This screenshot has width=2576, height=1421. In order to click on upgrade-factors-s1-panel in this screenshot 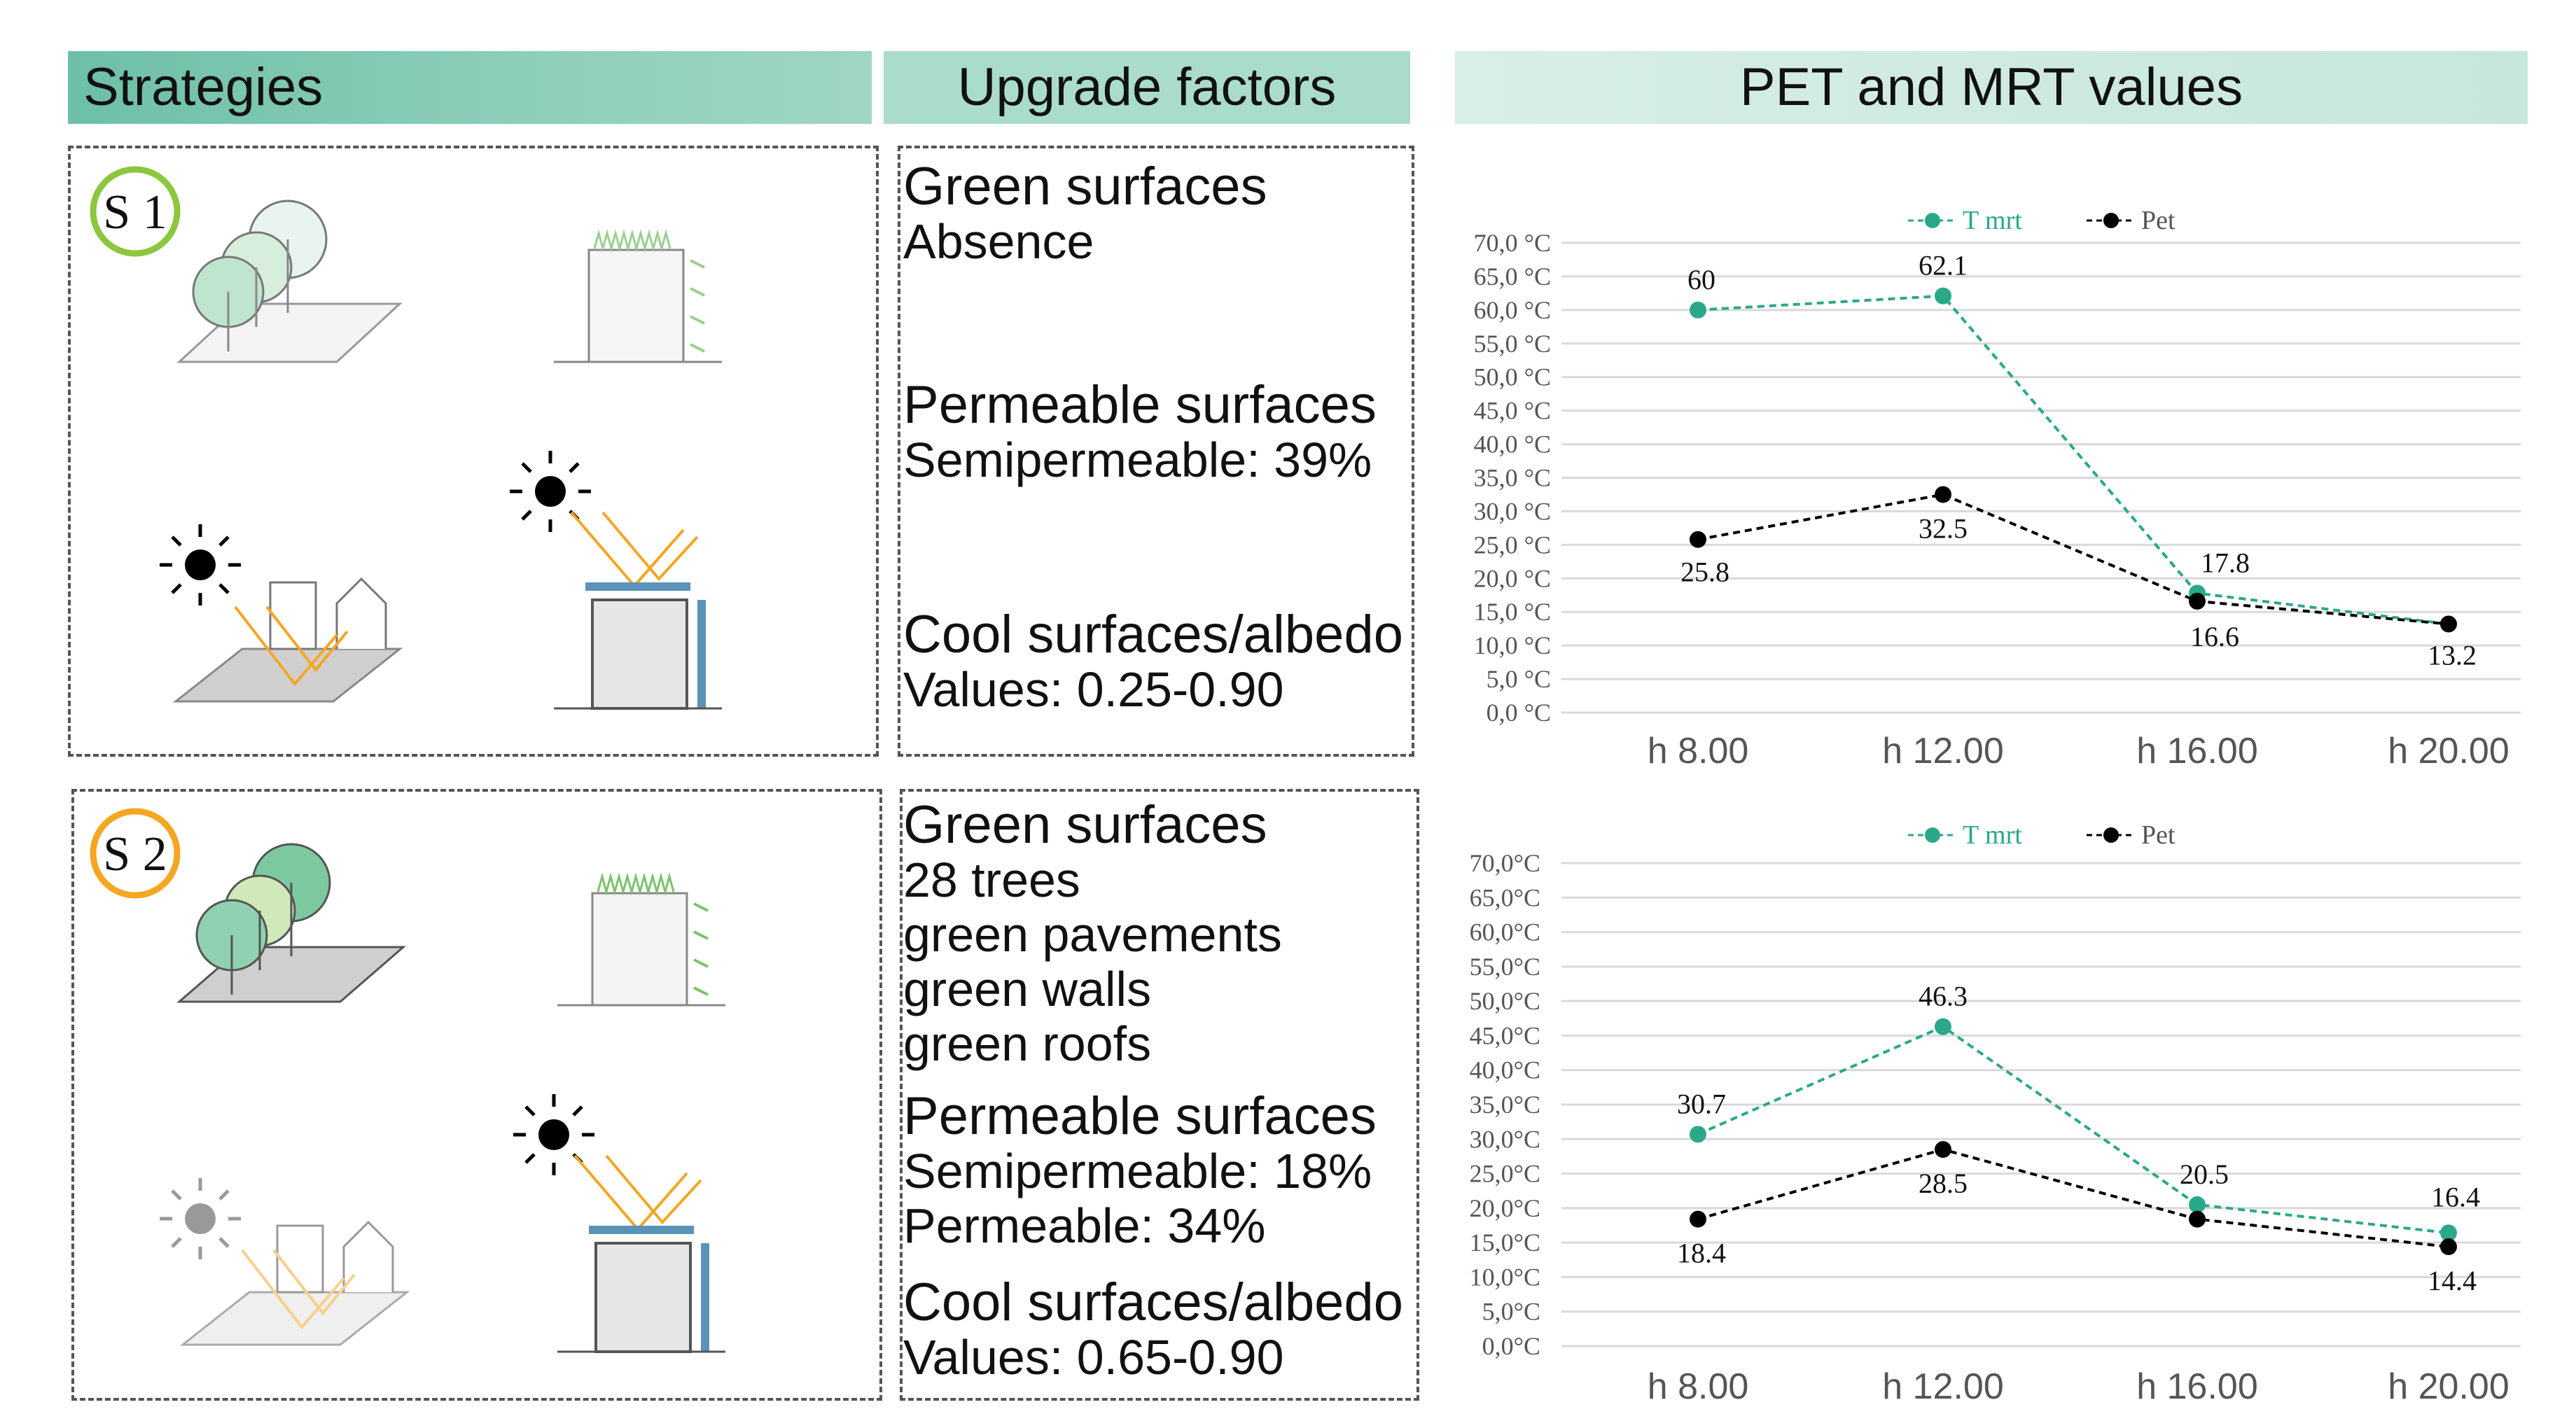, I will do `click(1156, 451)`.